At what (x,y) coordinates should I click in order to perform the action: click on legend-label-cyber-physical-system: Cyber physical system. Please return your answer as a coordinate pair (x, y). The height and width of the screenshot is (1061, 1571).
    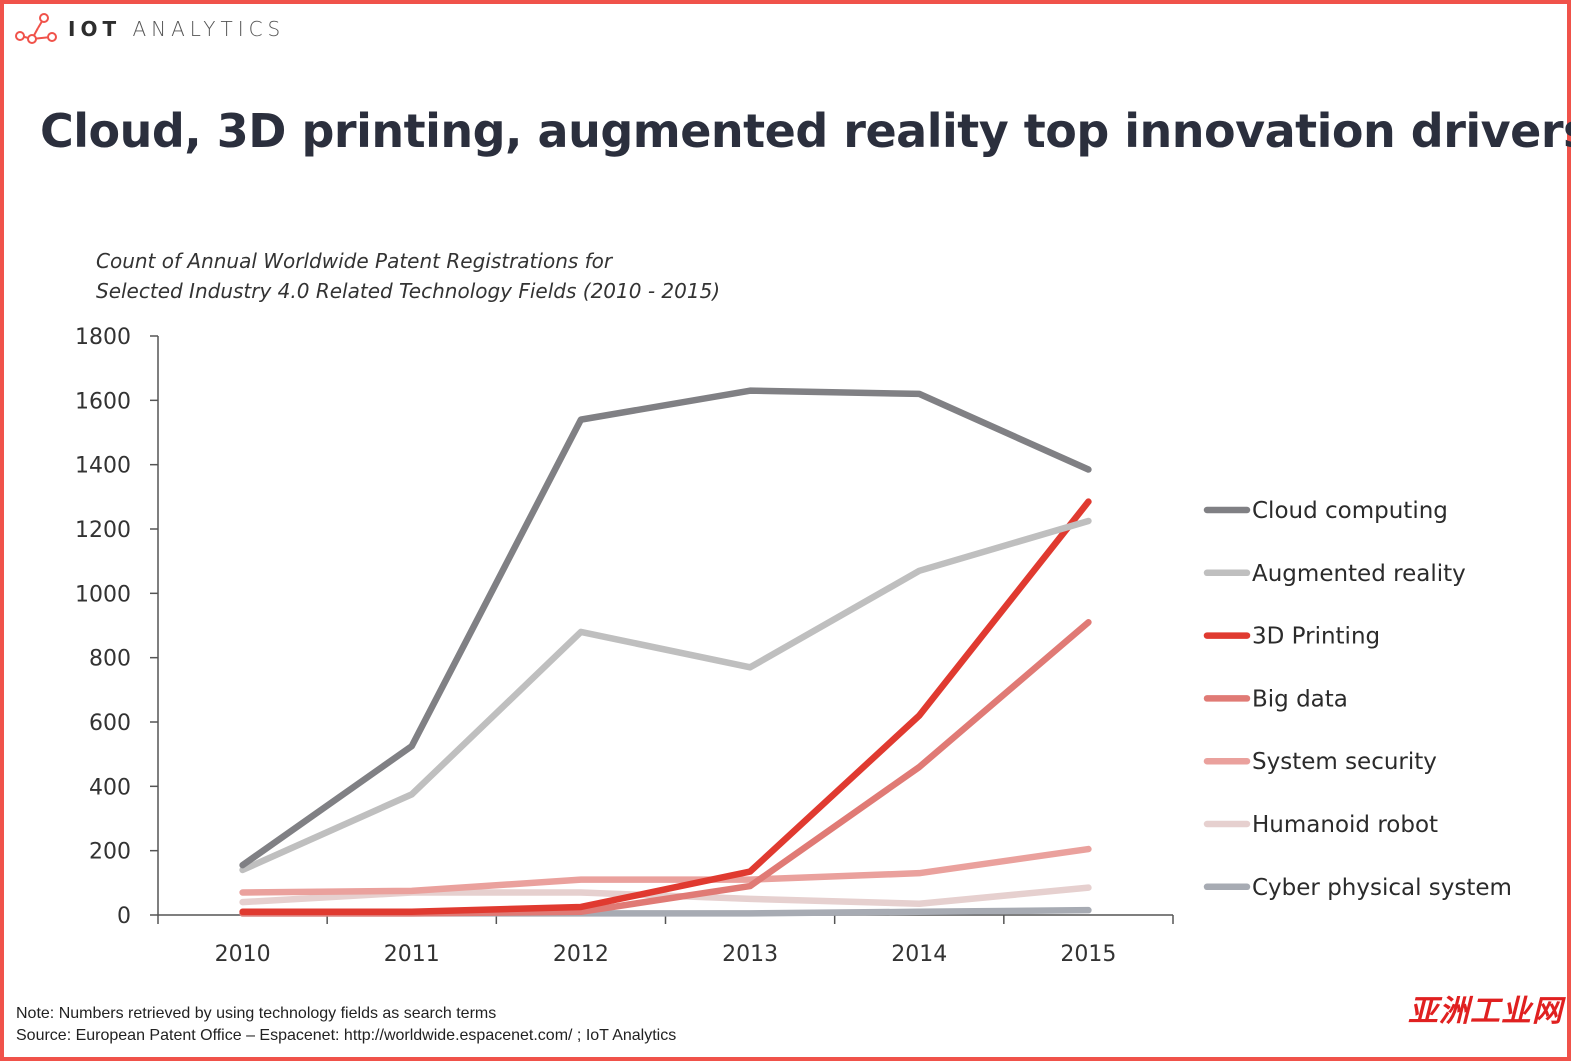
    Looking at the image, I should click on (1382, 888).